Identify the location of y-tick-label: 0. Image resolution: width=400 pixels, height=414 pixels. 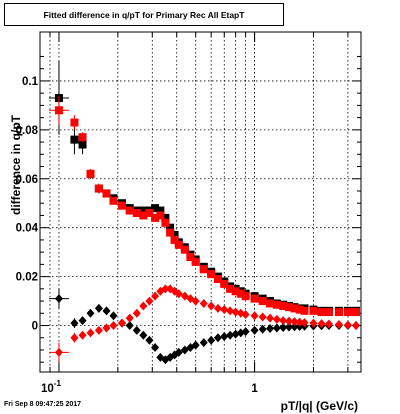
(35, 327).